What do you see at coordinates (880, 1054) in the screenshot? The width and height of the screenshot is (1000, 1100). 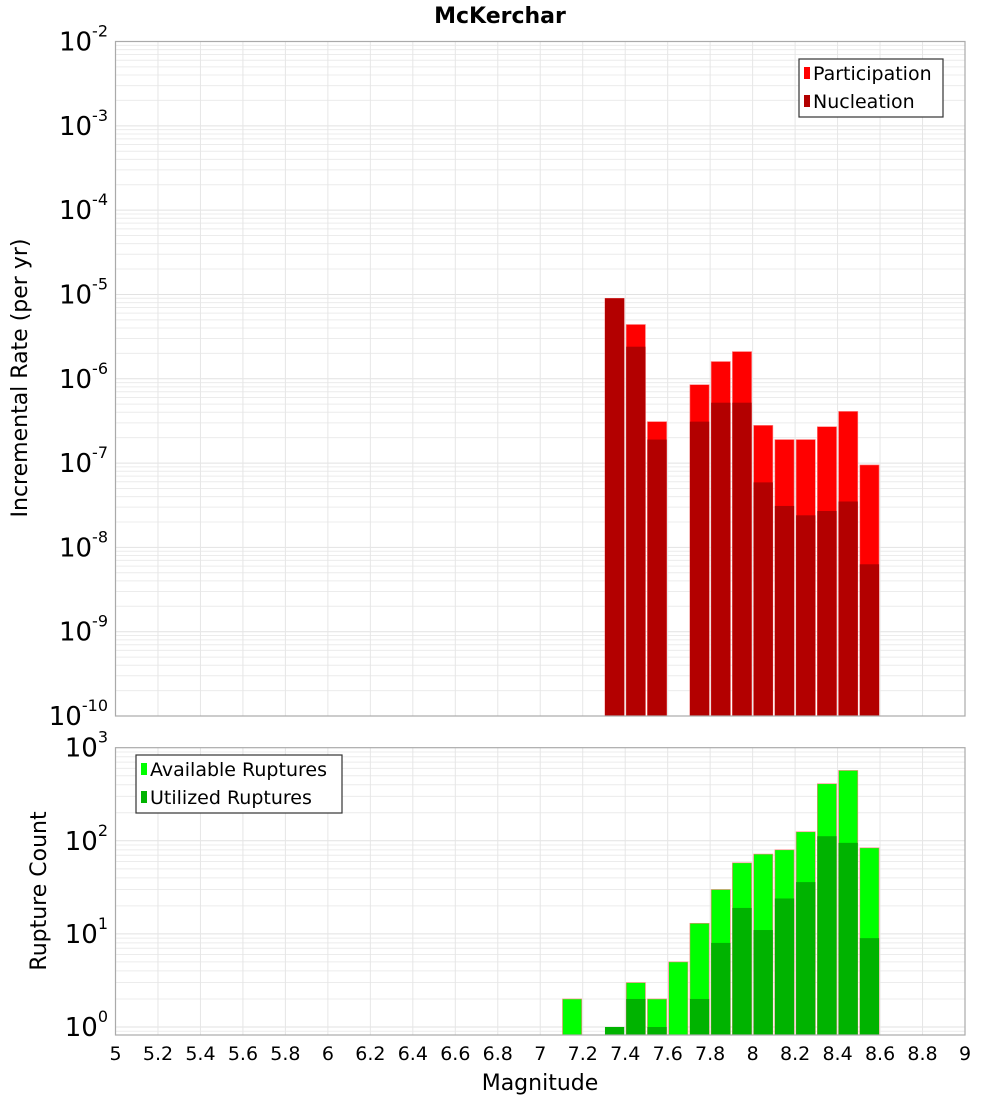 I see `x-tick-label: 8.6` at bounding box center [880, 1054].